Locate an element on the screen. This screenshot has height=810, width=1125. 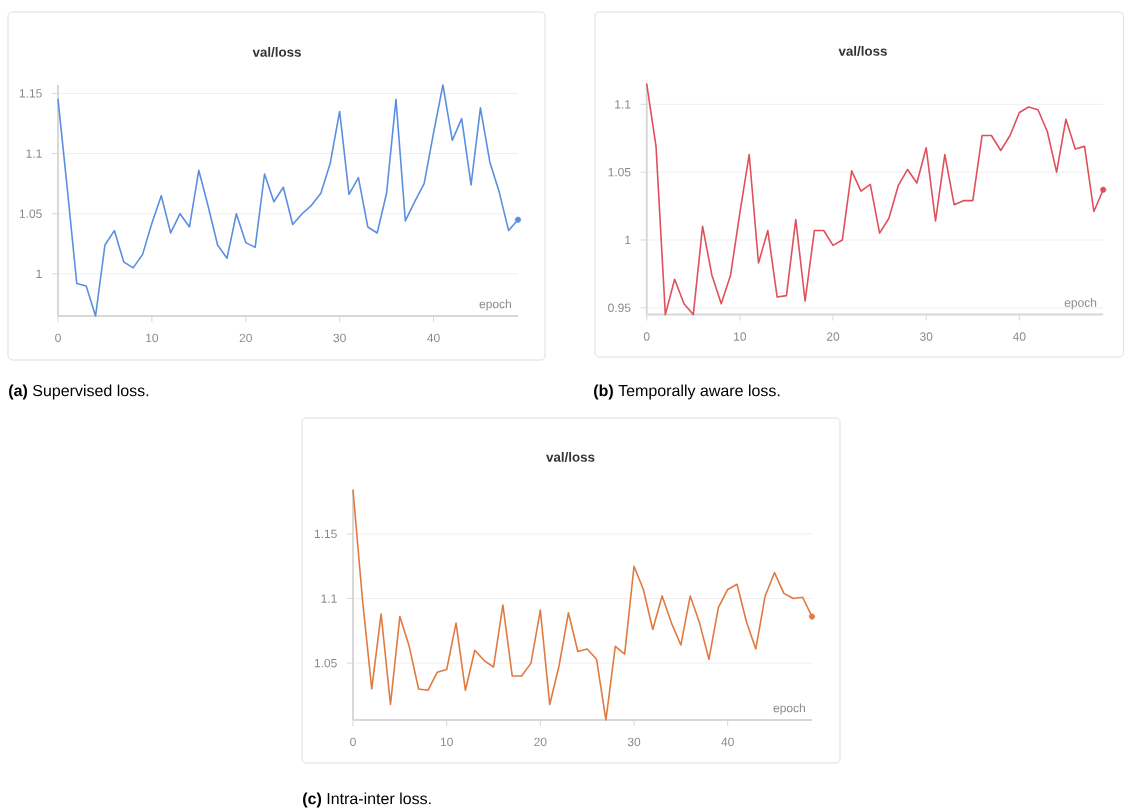
y-tick-label: 0.95 is located at coordinates (619, 308).